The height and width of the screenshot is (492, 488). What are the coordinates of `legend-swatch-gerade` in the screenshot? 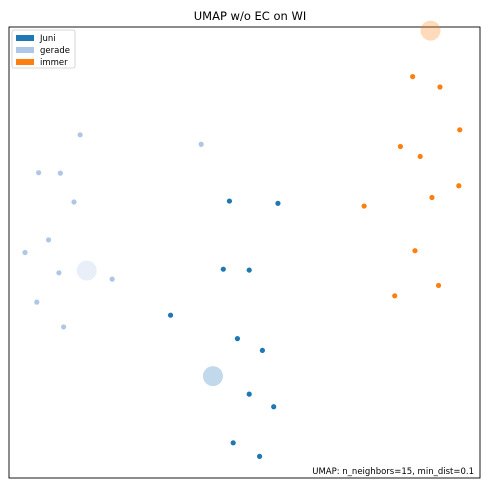 It's located at (25, 50).